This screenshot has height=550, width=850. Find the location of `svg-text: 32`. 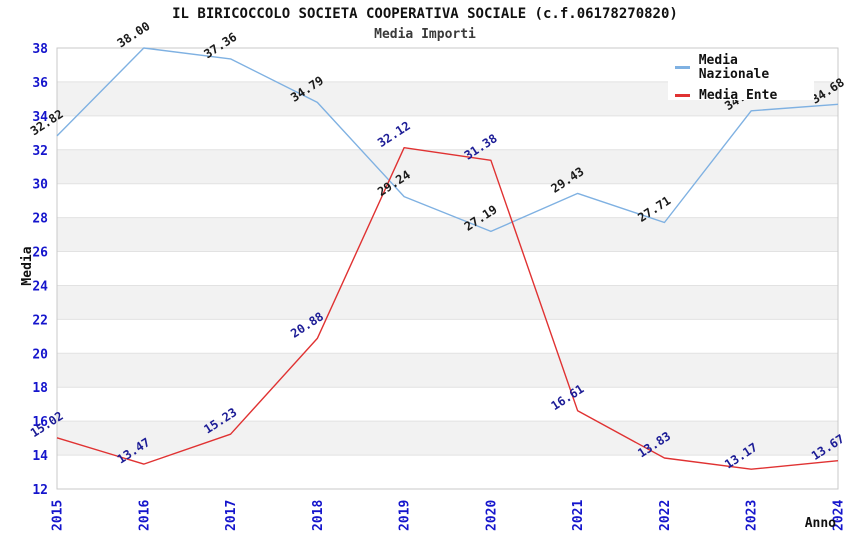

svg-text: 32 is located at coordinates (40, 151).